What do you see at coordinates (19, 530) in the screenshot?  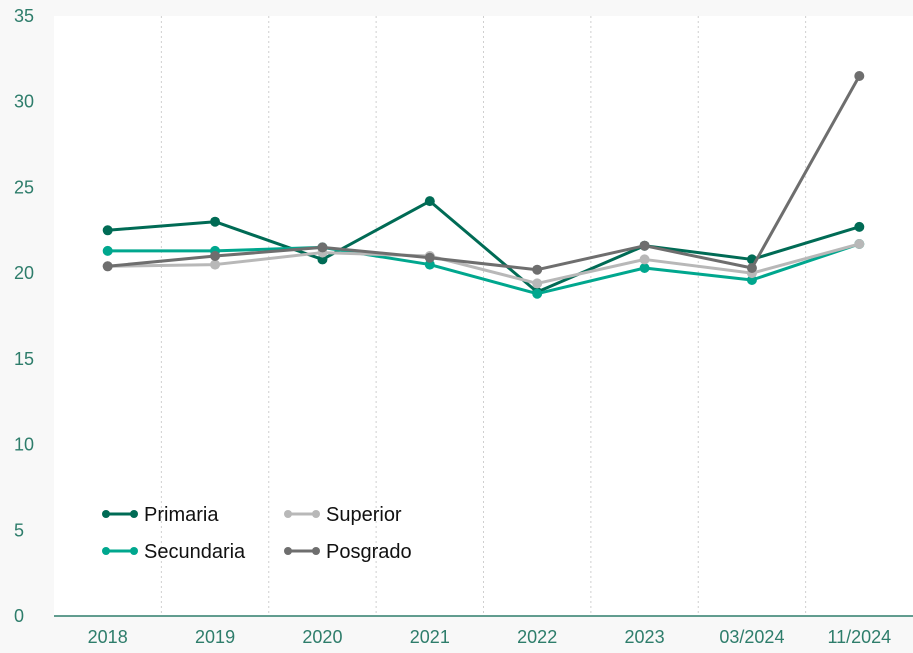 I see `y-tick-label: 5` at bounding box center [19, 530].